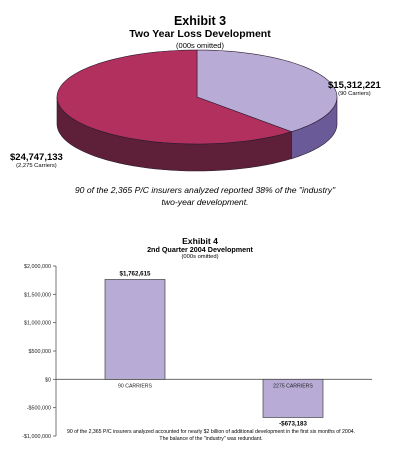  What do you see at coordinates (40, 352) in the screenshot?
I see `y-tick-label: $500,000` at bounding box center [40, 352].